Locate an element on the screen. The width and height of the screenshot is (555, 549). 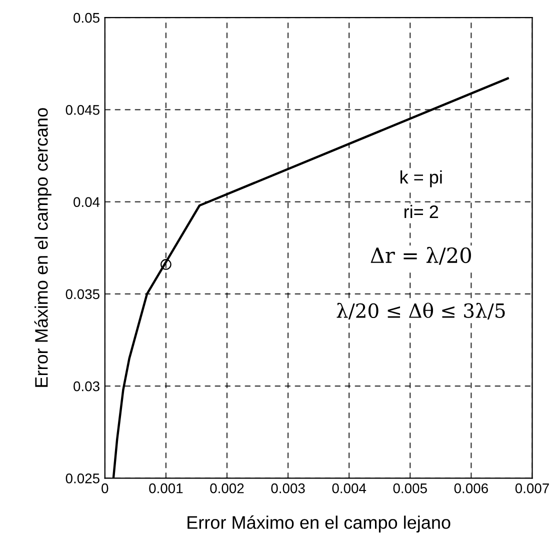
y-tick-label: 0.04 is located at coordinates (87, 202).